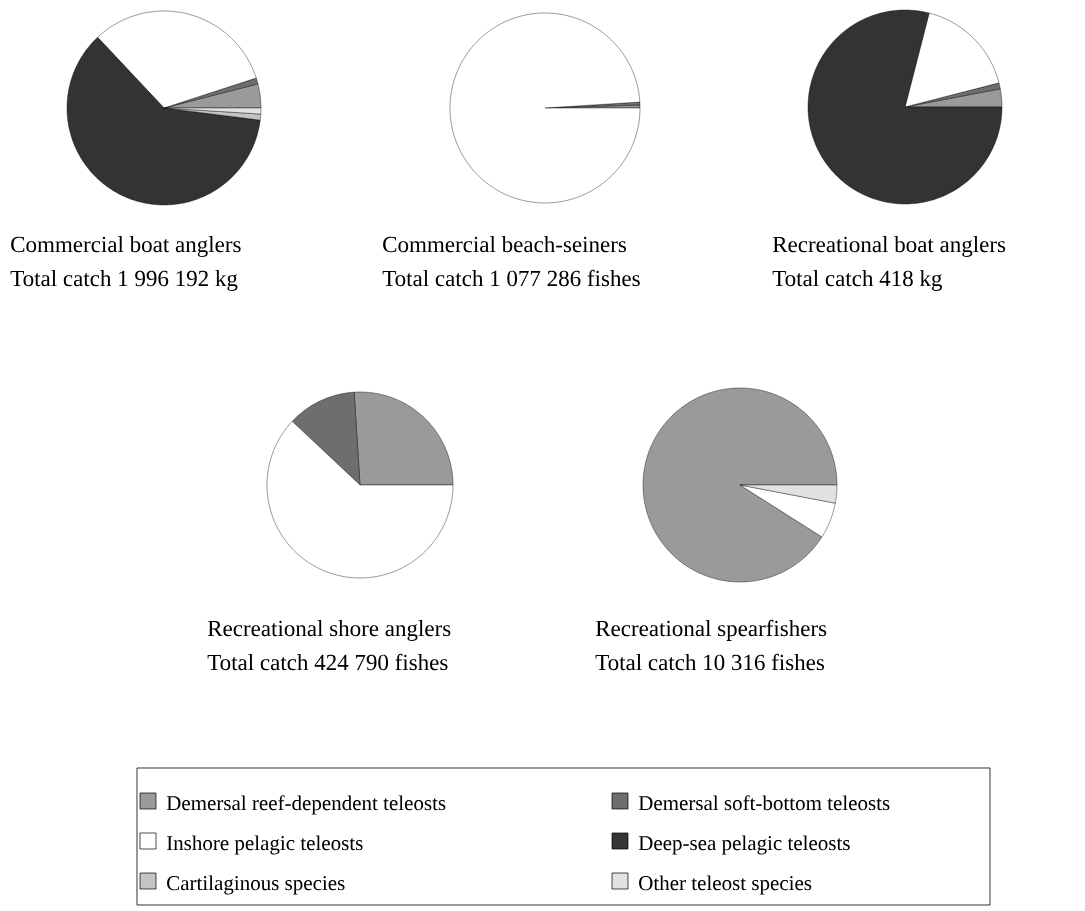 The height and width of the screenshot is (911, 1085). Describe the element at coordinates (505, 244) in the screenshot. I see `text: Commercial beach-seiners` at that location.